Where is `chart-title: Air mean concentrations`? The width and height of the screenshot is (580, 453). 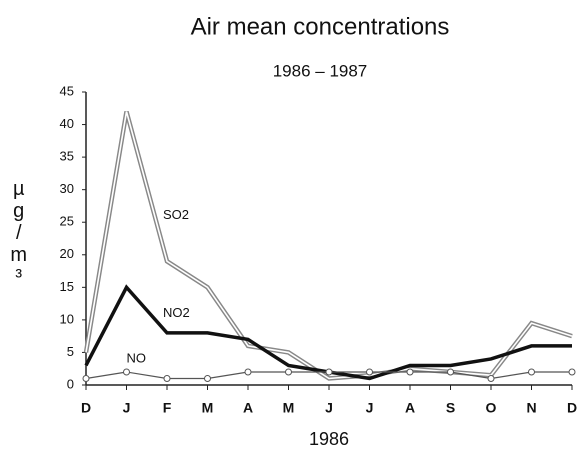 chart-title: Air mean concentrations is located at coordinates (320, 26).